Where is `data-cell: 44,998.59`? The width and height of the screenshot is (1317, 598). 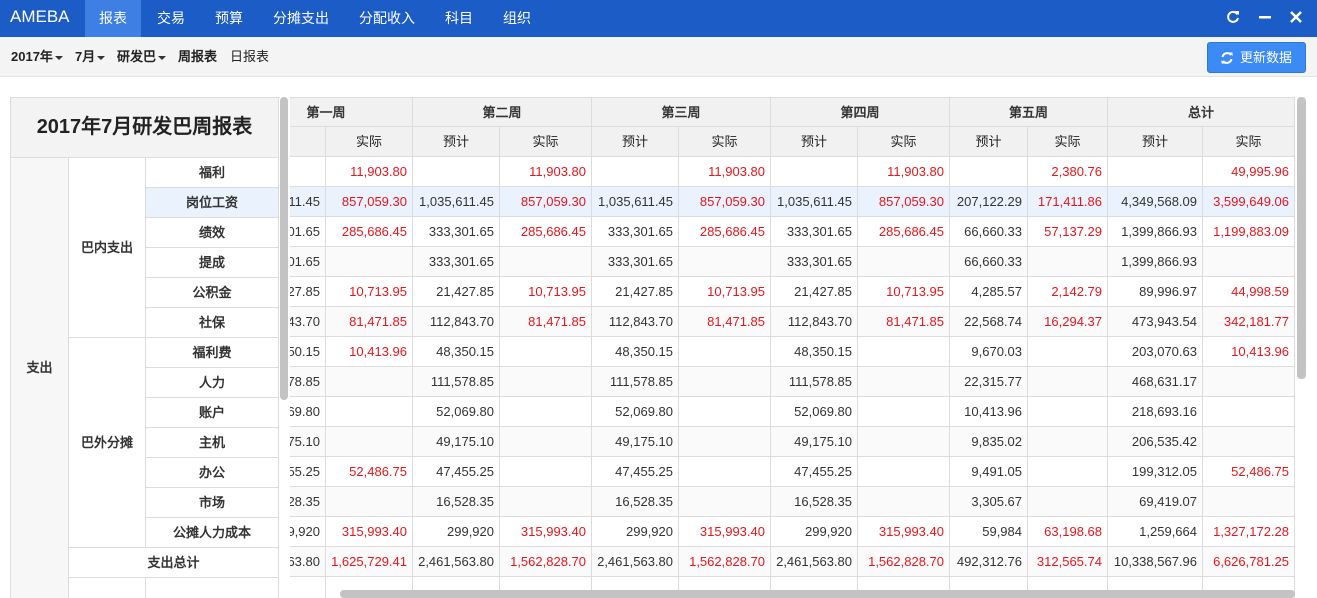
data-cell: 44,998.59 is located at coordinates (1249, 292).